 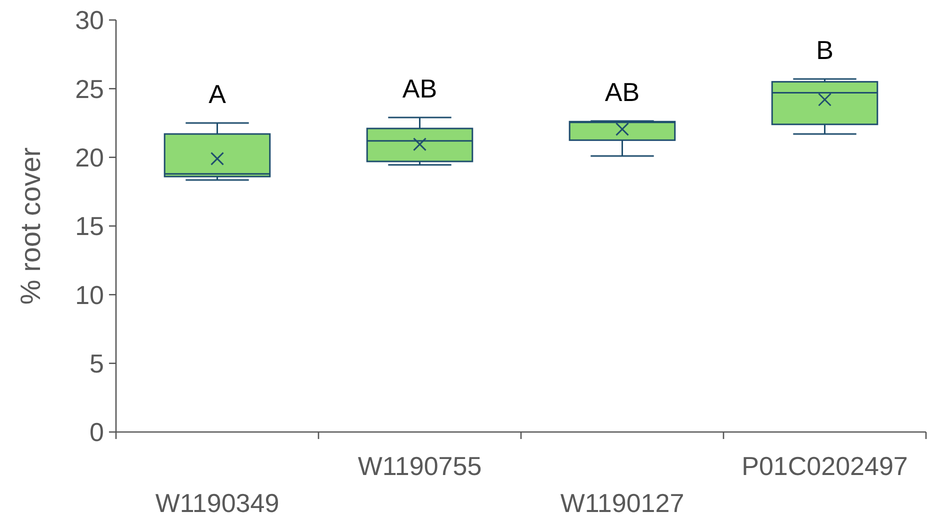 I want to click on y-tick-label: 30, so click(x=89, y=20).